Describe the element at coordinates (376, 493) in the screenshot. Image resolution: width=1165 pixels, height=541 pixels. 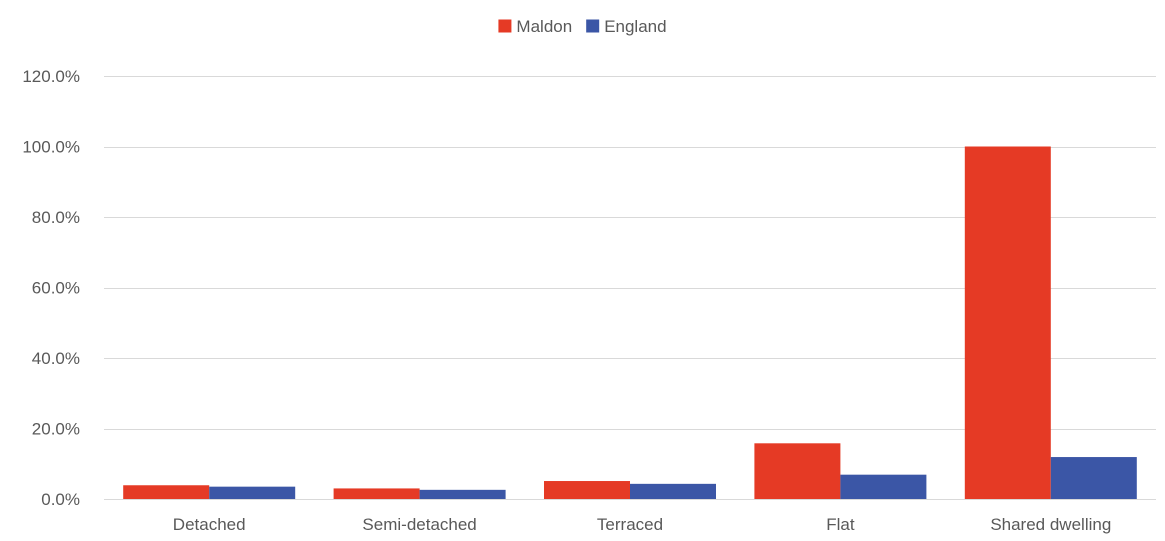
I see `bar-maldon-semi-detached` at that location.